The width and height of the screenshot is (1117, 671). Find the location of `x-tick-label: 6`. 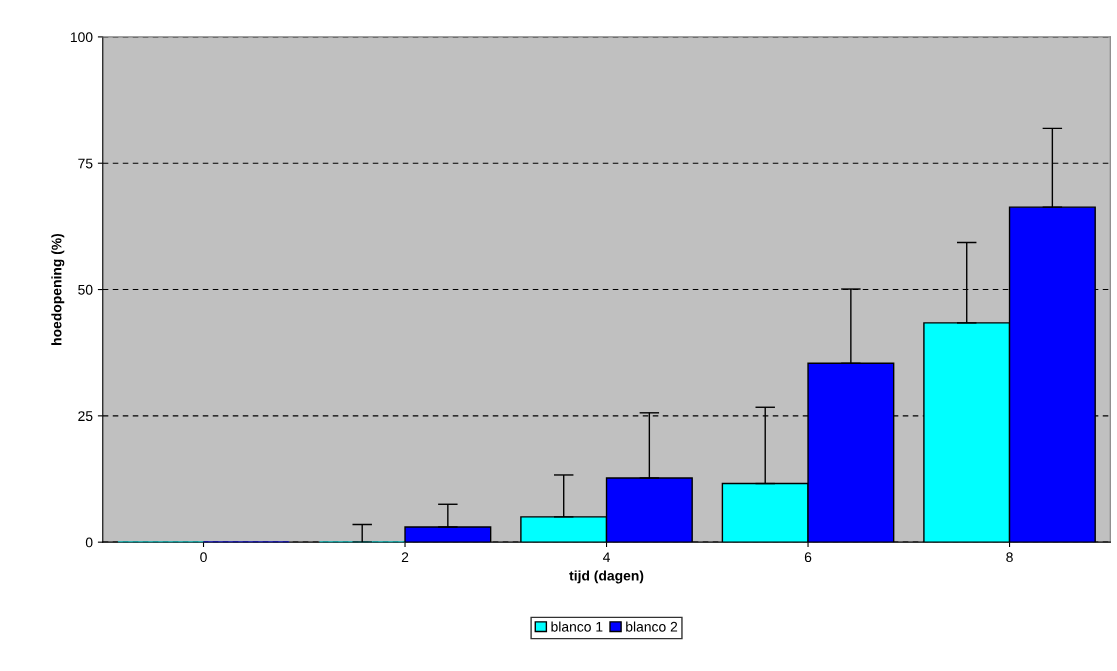

x-tick-label: 6 is located at coordinates (808, 557).